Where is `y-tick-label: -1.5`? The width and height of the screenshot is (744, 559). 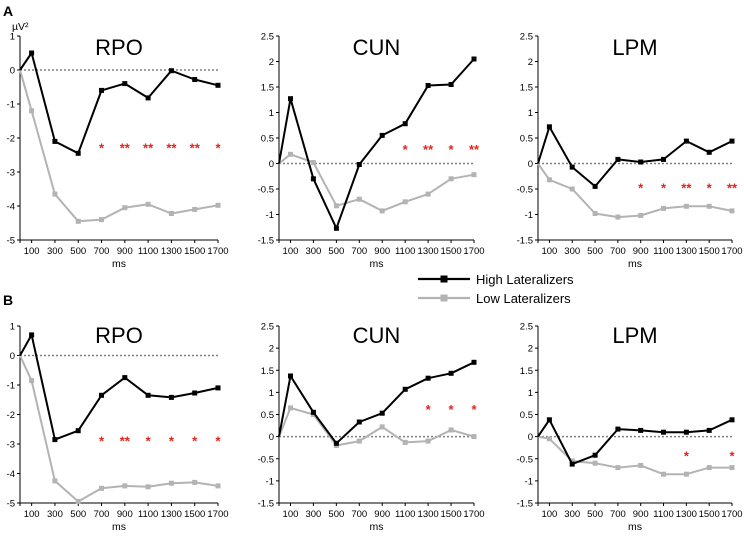 y-tick-label: -1.5 is located at coordinates (525, 504).